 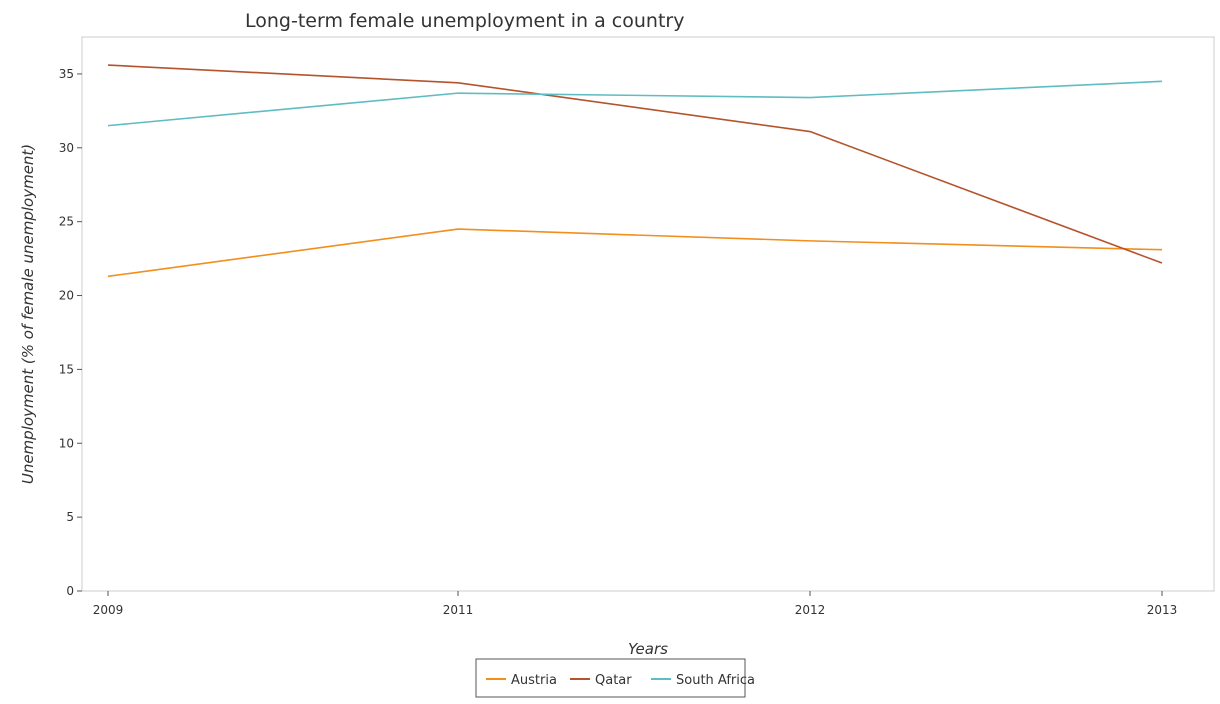 I want to click on y-tick-label: 0, so click(x=70, y=591).